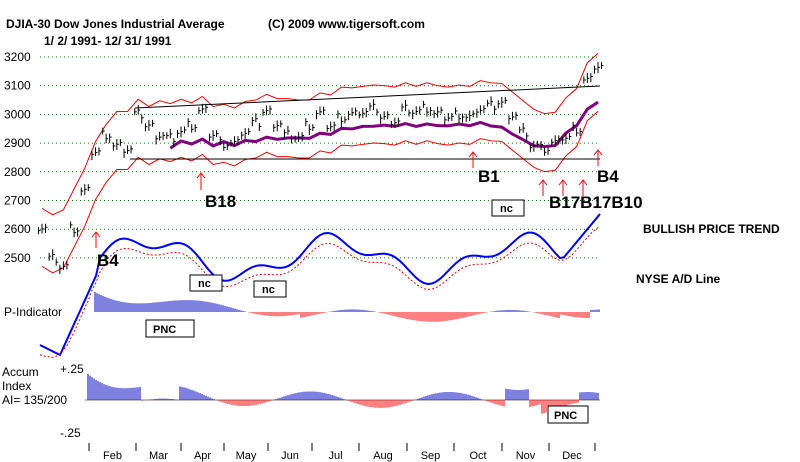 This screenshot has height=462, width=800. What do you see at coordinates (489, 176) in the screenshot?
I see `signal-b1: B1` at bounding box center [489, 176].